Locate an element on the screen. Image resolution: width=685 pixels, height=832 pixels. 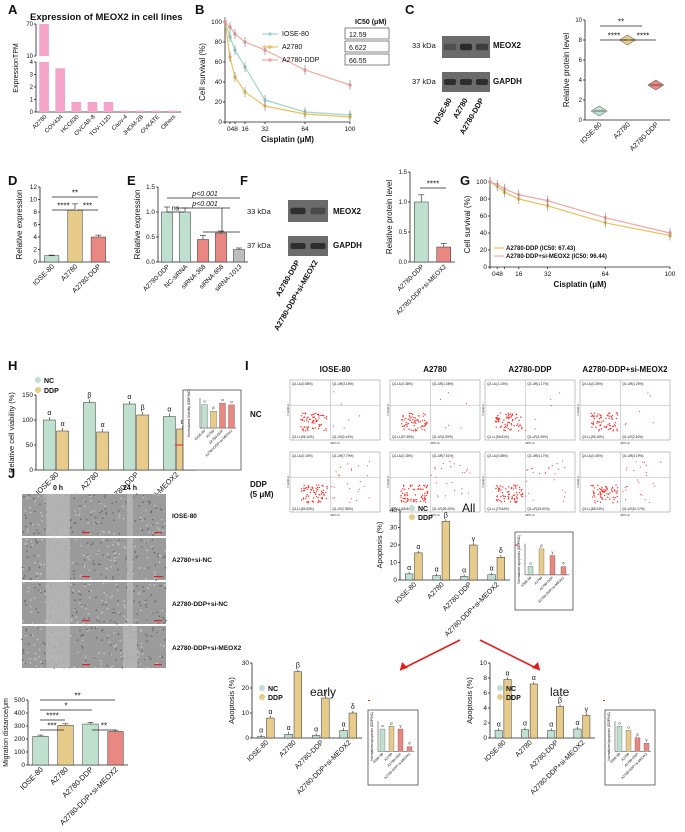
panel-e-bar is located at coordinates (221, 247).